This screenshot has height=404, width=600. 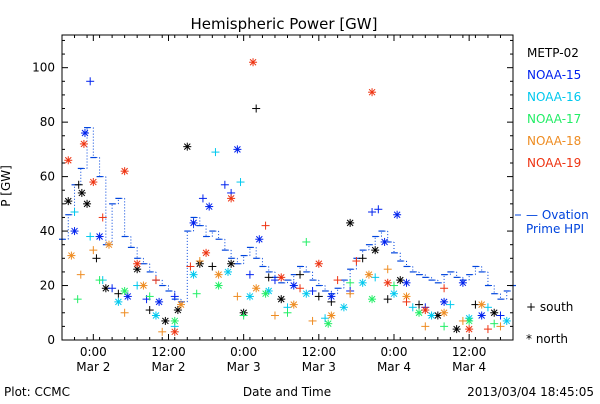 I want to click on x-tick-date-label: Mar 3, so click(x=319, y=367).